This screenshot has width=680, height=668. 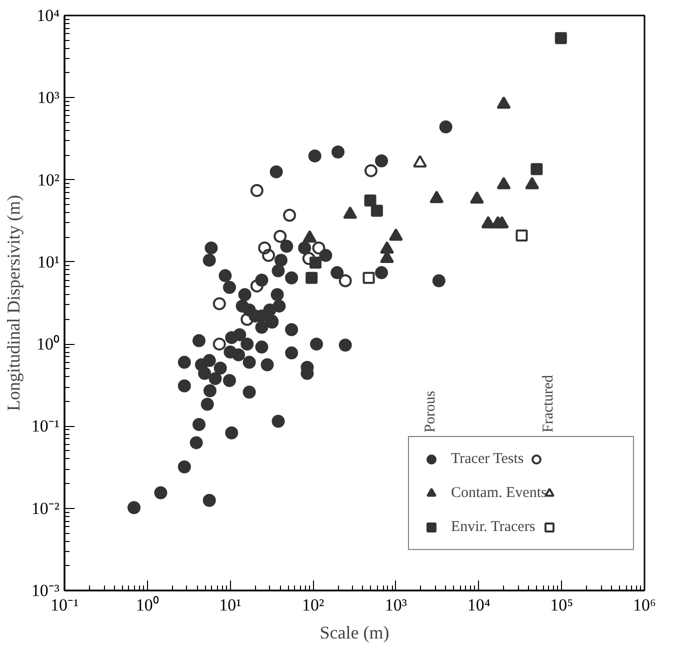 I want to click on y-tick-label: 10⁻¹, so click(x=45, y=426).